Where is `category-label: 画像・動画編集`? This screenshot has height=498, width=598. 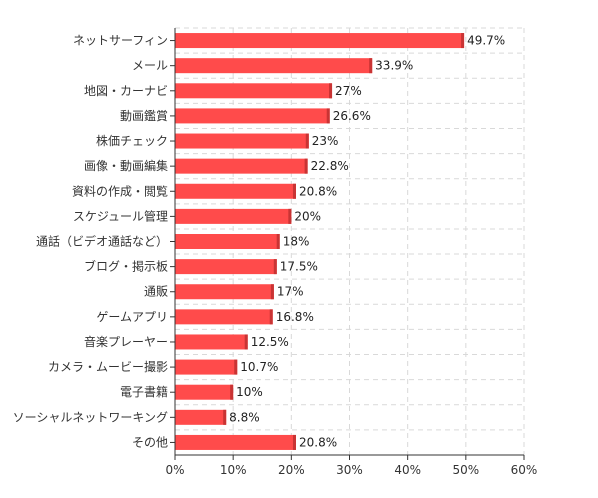
category-label: 画像・動画編集 is located at coordinates (126, 165).